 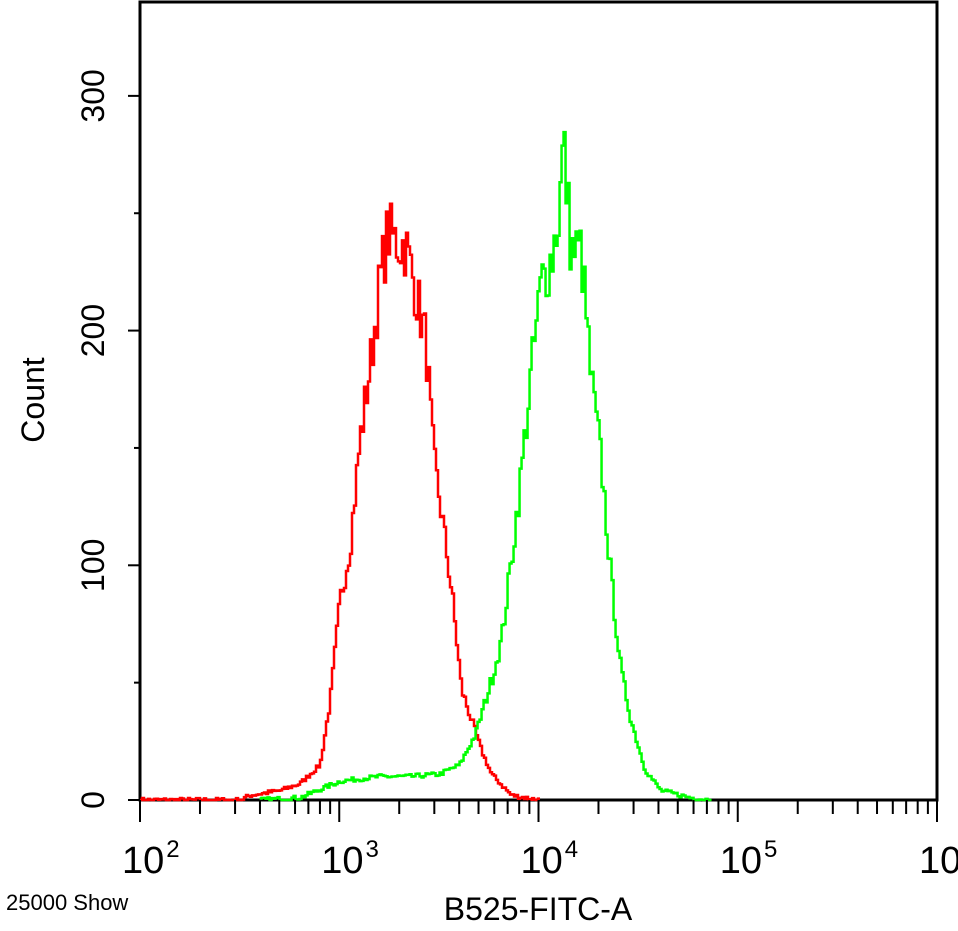 I want to click on y-tick-label: 300, so click(x=93, y=95).